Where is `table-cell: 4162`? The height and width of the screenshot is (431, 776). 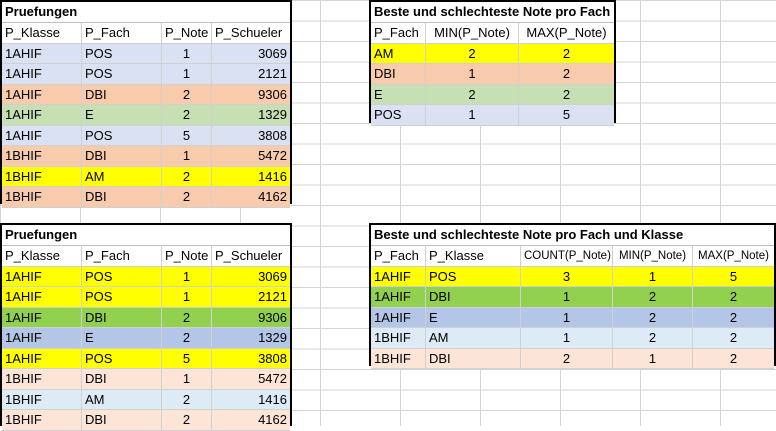
table-cell: 4162 is located at coordinates (251, 197).